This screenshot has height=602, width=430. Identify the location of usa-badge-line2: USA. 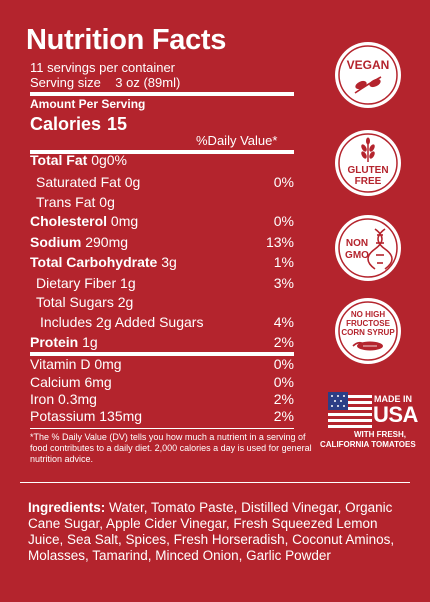
(395, 414).